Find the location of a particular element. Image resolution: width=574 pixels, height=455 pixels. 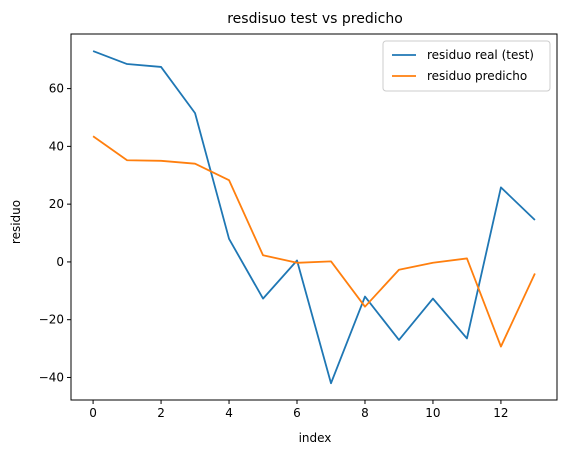

chart-title: resdisuo test vs predicho is located at coordinates (315, 19).